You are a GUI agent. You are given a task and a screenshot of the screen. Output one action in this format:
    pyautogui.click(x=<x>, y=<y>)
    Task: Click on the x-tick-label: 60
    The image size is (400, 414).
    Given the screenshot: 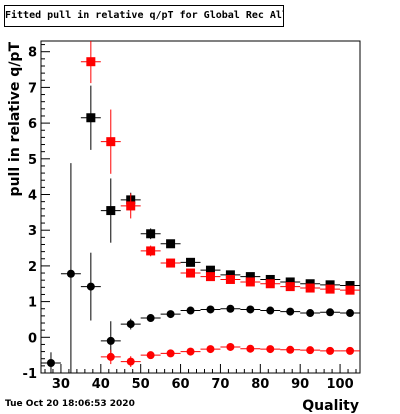 What is the action you would take?
    pyautogui.click(x=181, y=384)
    